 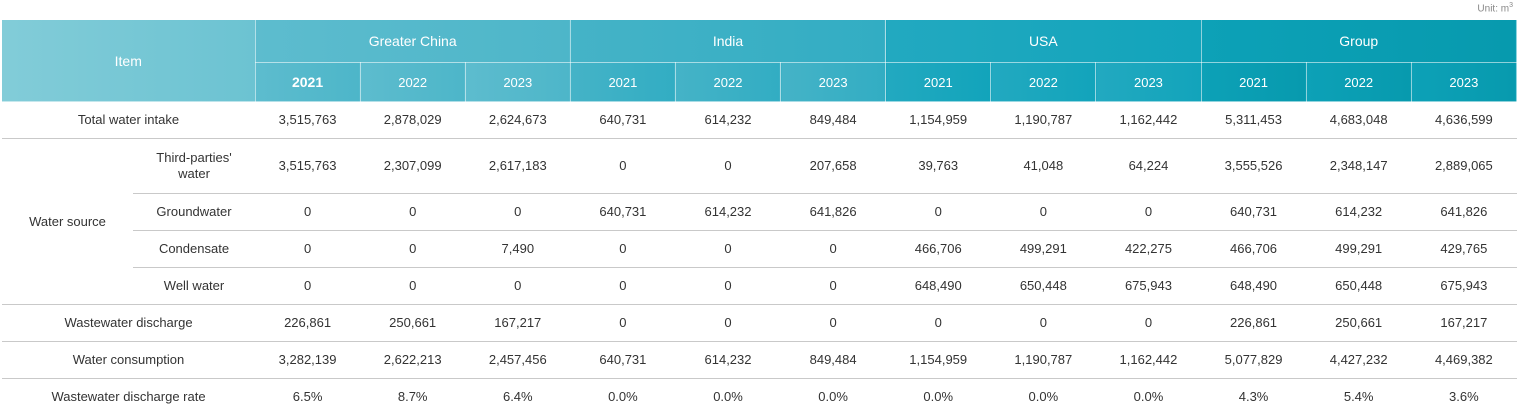 I want to click on row-label: Third-parties' water, so click(x=194, y=166).